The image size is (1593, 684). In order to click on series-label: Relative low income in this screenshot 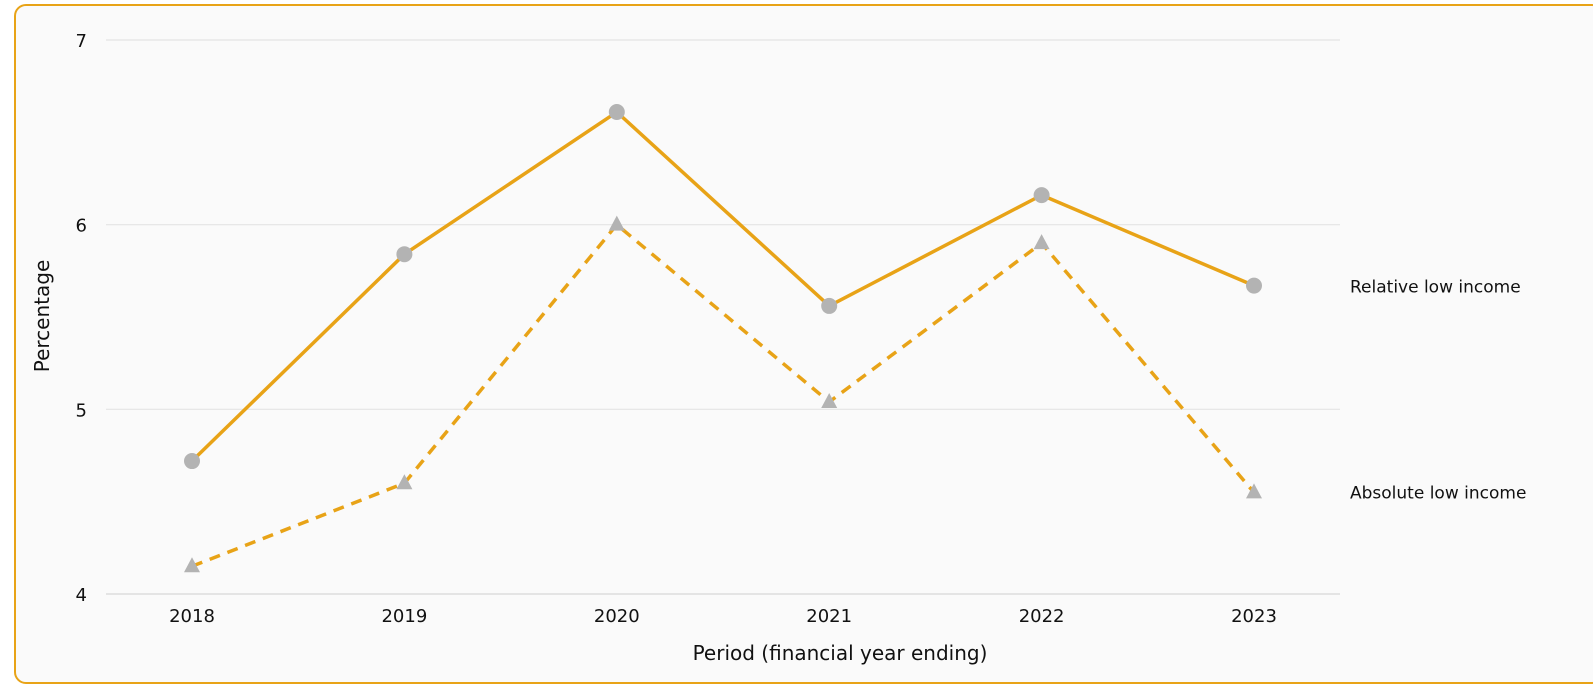, I will do `click(1435, 288)`.